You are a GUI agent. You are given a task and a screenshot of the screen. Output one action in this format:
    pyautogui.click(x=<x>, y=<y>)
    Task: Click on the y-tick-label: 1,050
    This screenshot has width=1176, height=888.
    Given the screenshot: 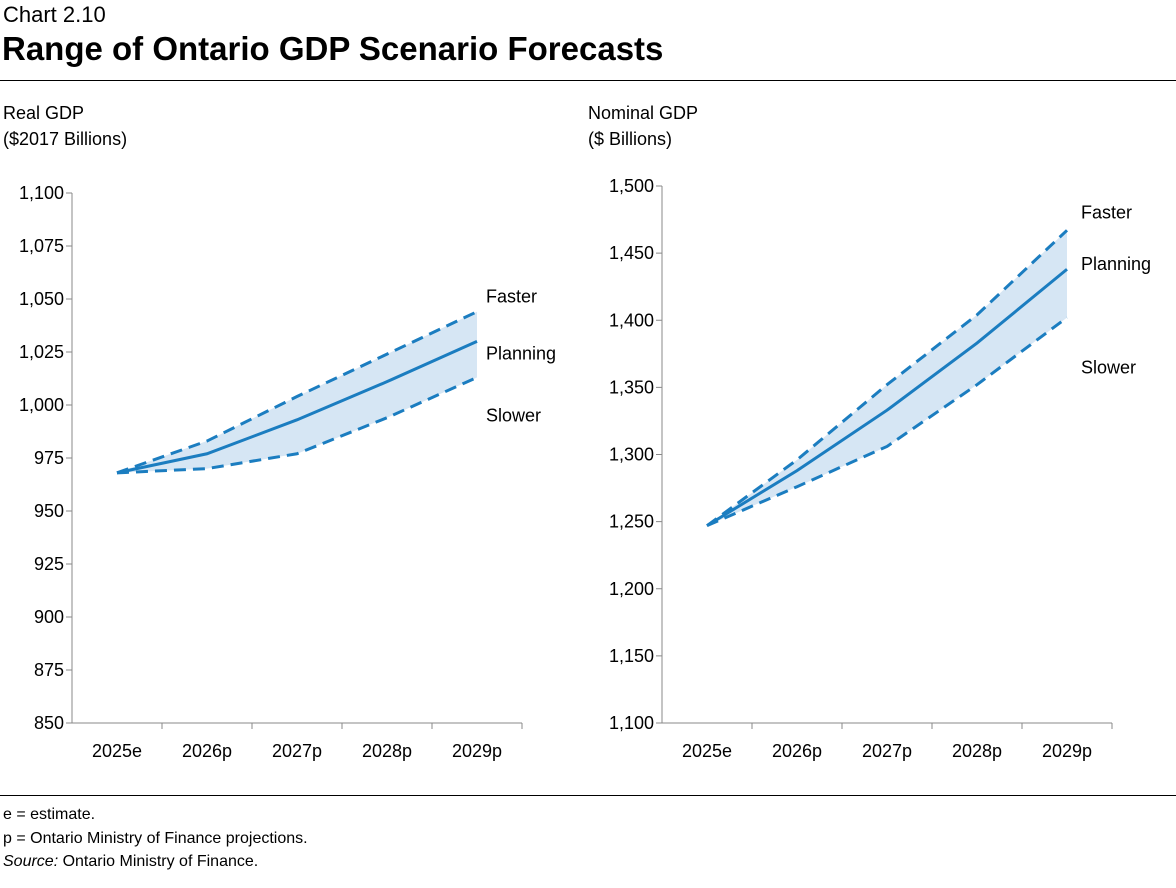 What is the action you would take?
    pyautogui.click(x=41, y=299)
    